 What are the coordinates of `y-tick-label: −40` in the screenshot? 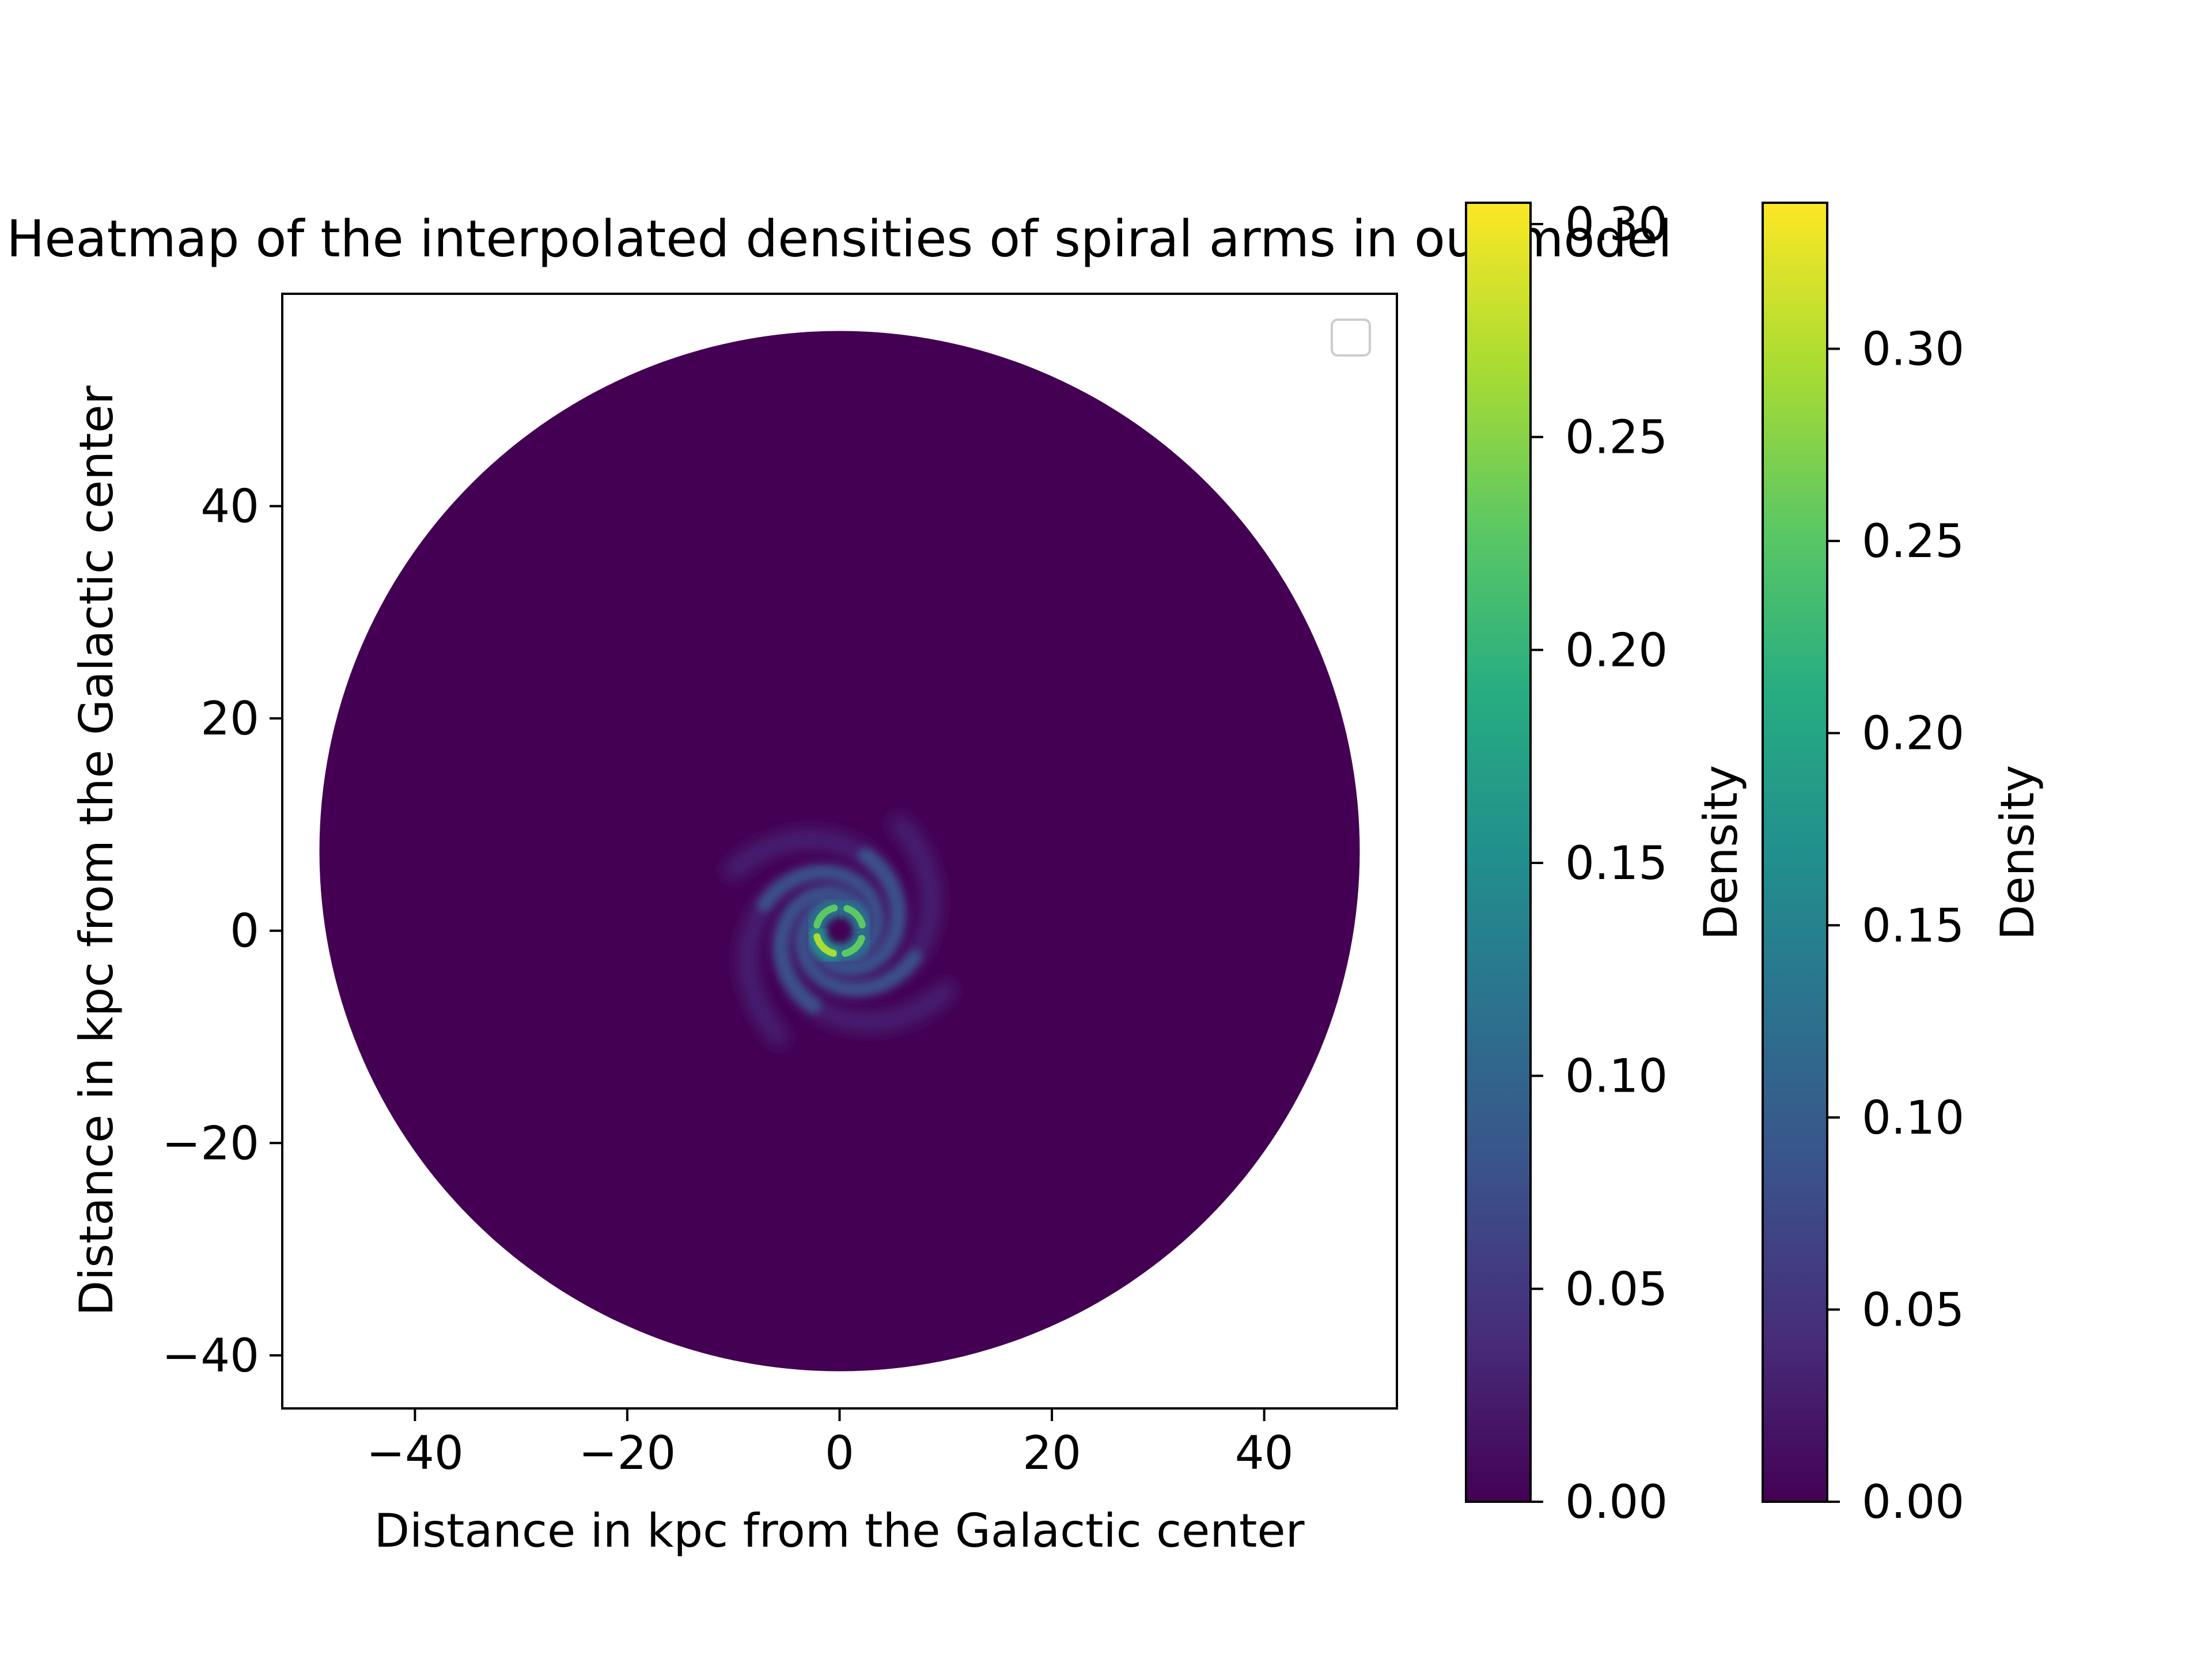 It's located at (210, 1355).